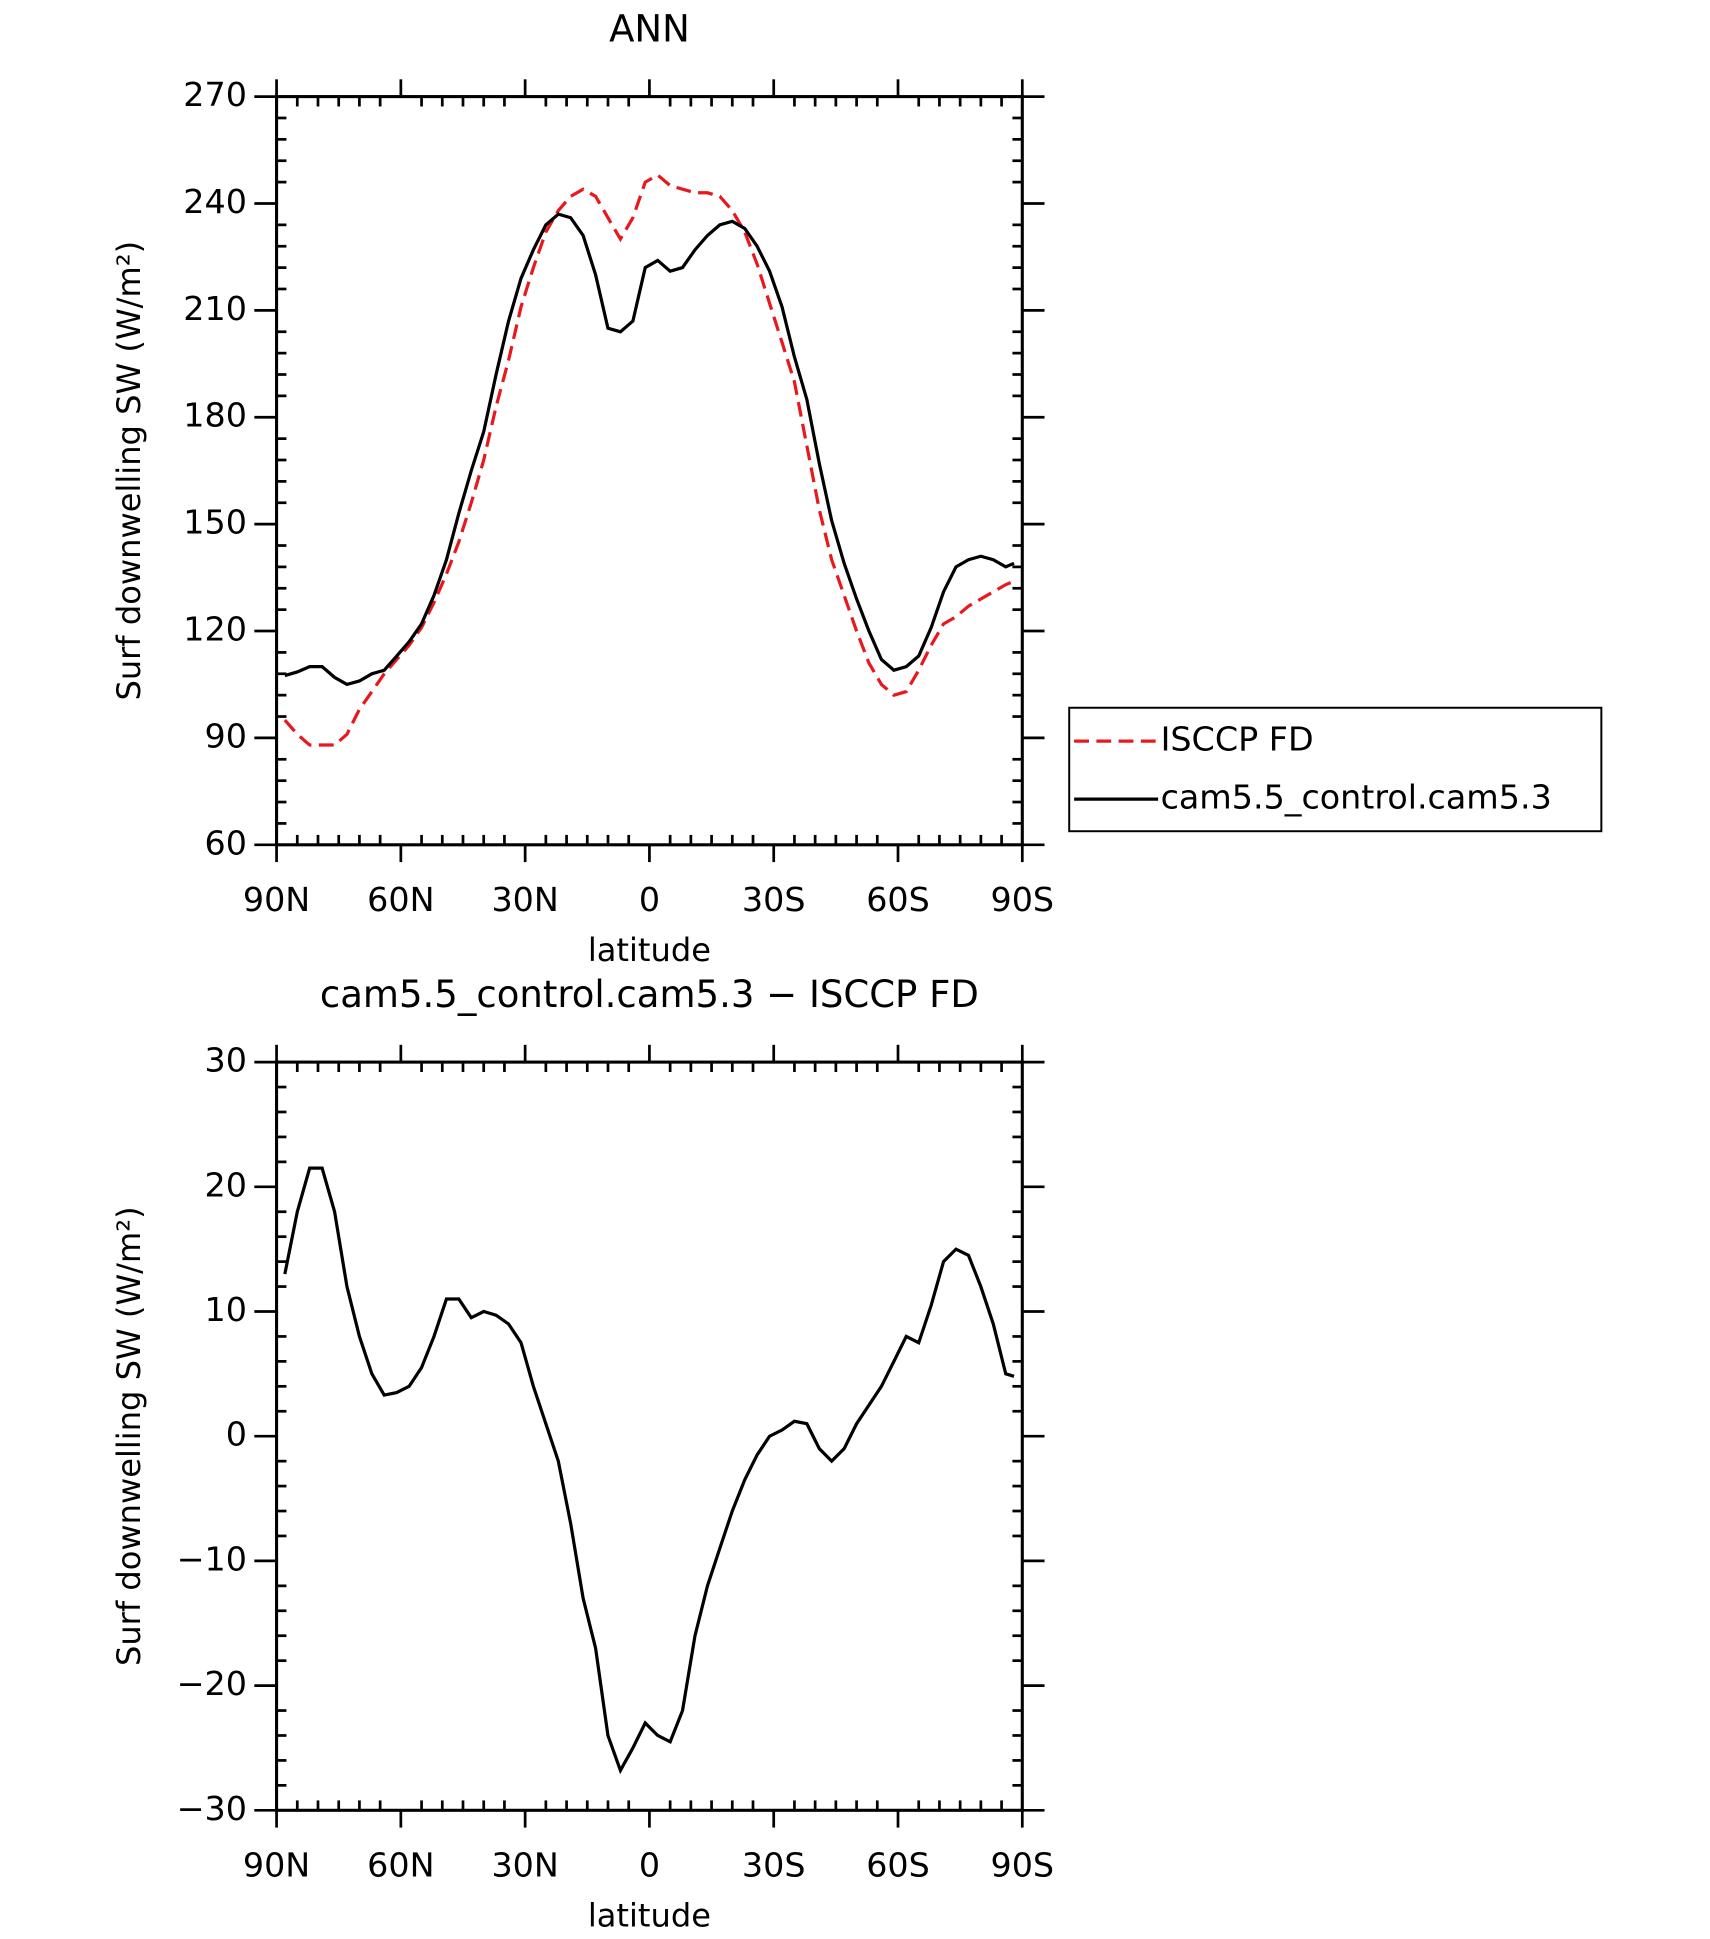  I want to click on legend-box, so click(1335, 769).